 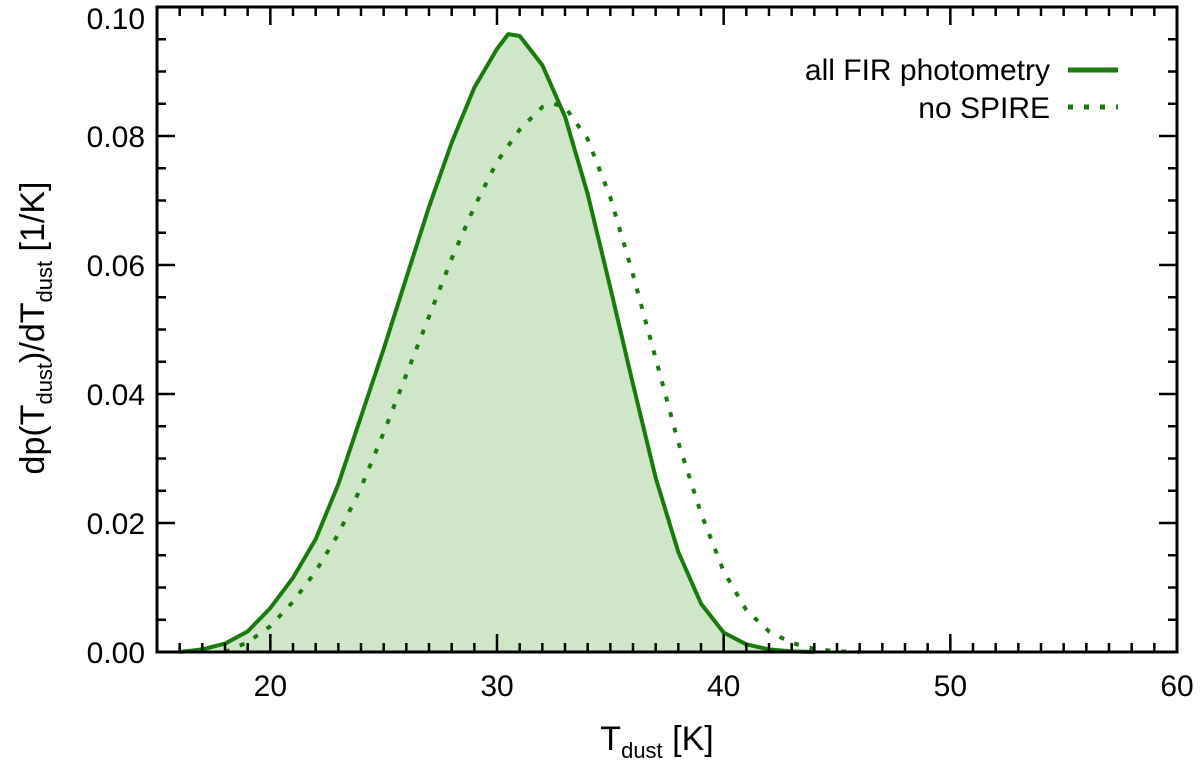 I want to click on y-tick-label: 0.08, so click(x=116, y=137).